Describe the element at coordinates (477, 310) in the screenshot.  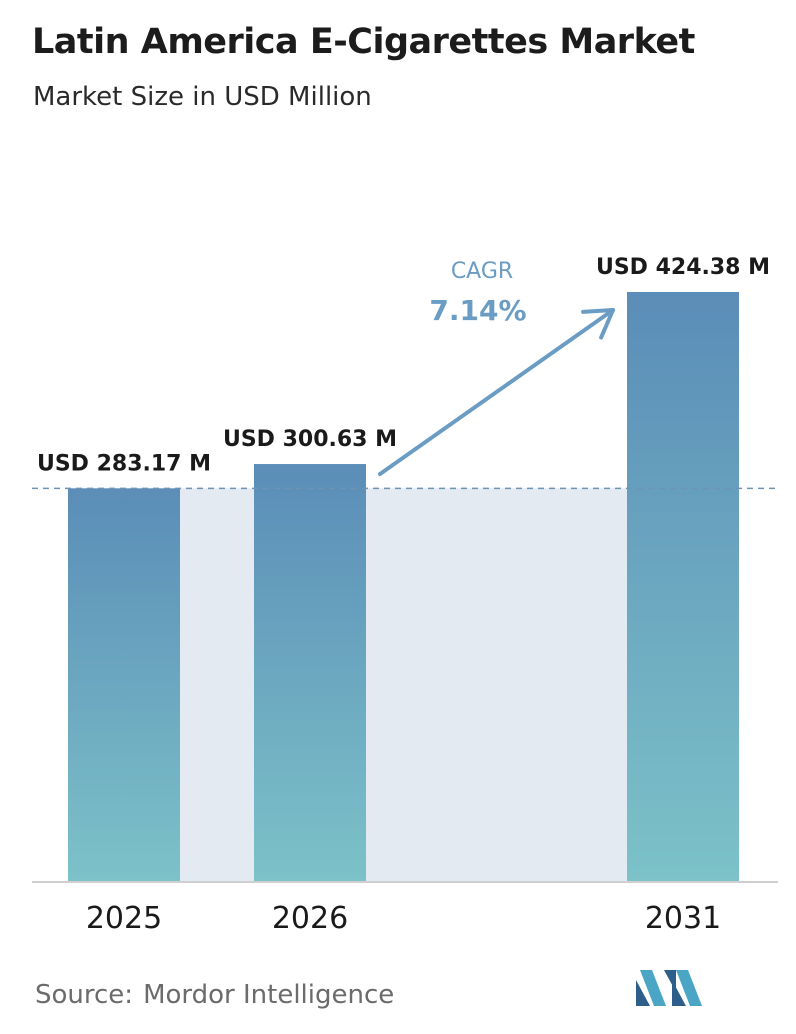
I see `cagr-value: 7.14%` at that location.